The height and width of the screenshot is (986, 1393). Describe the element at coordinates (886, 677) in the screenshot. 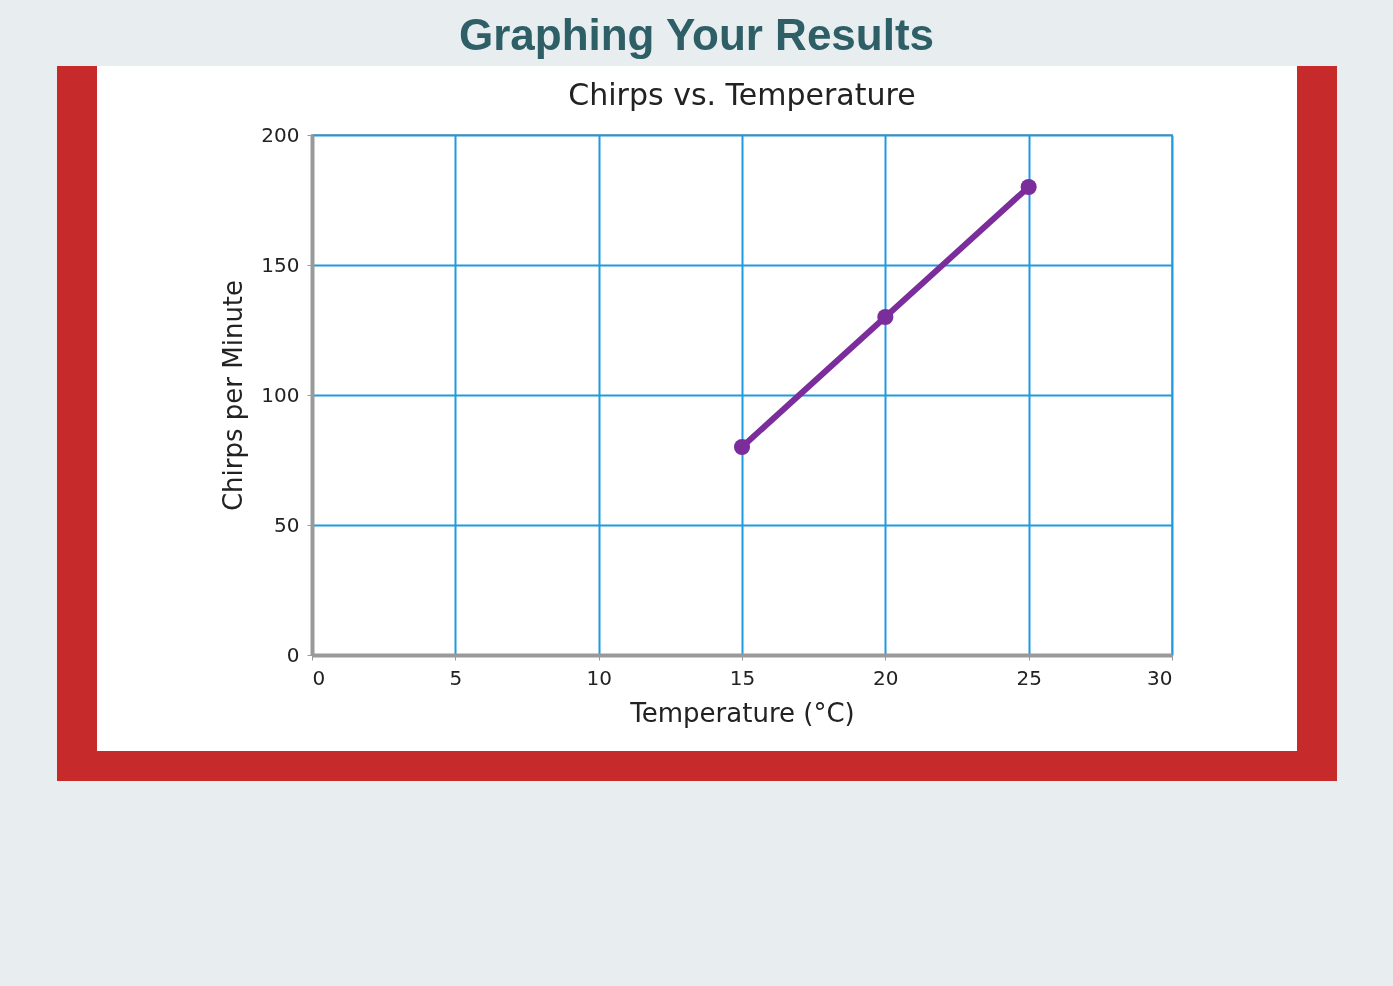

I see `x-tick-label: 20` at that location.